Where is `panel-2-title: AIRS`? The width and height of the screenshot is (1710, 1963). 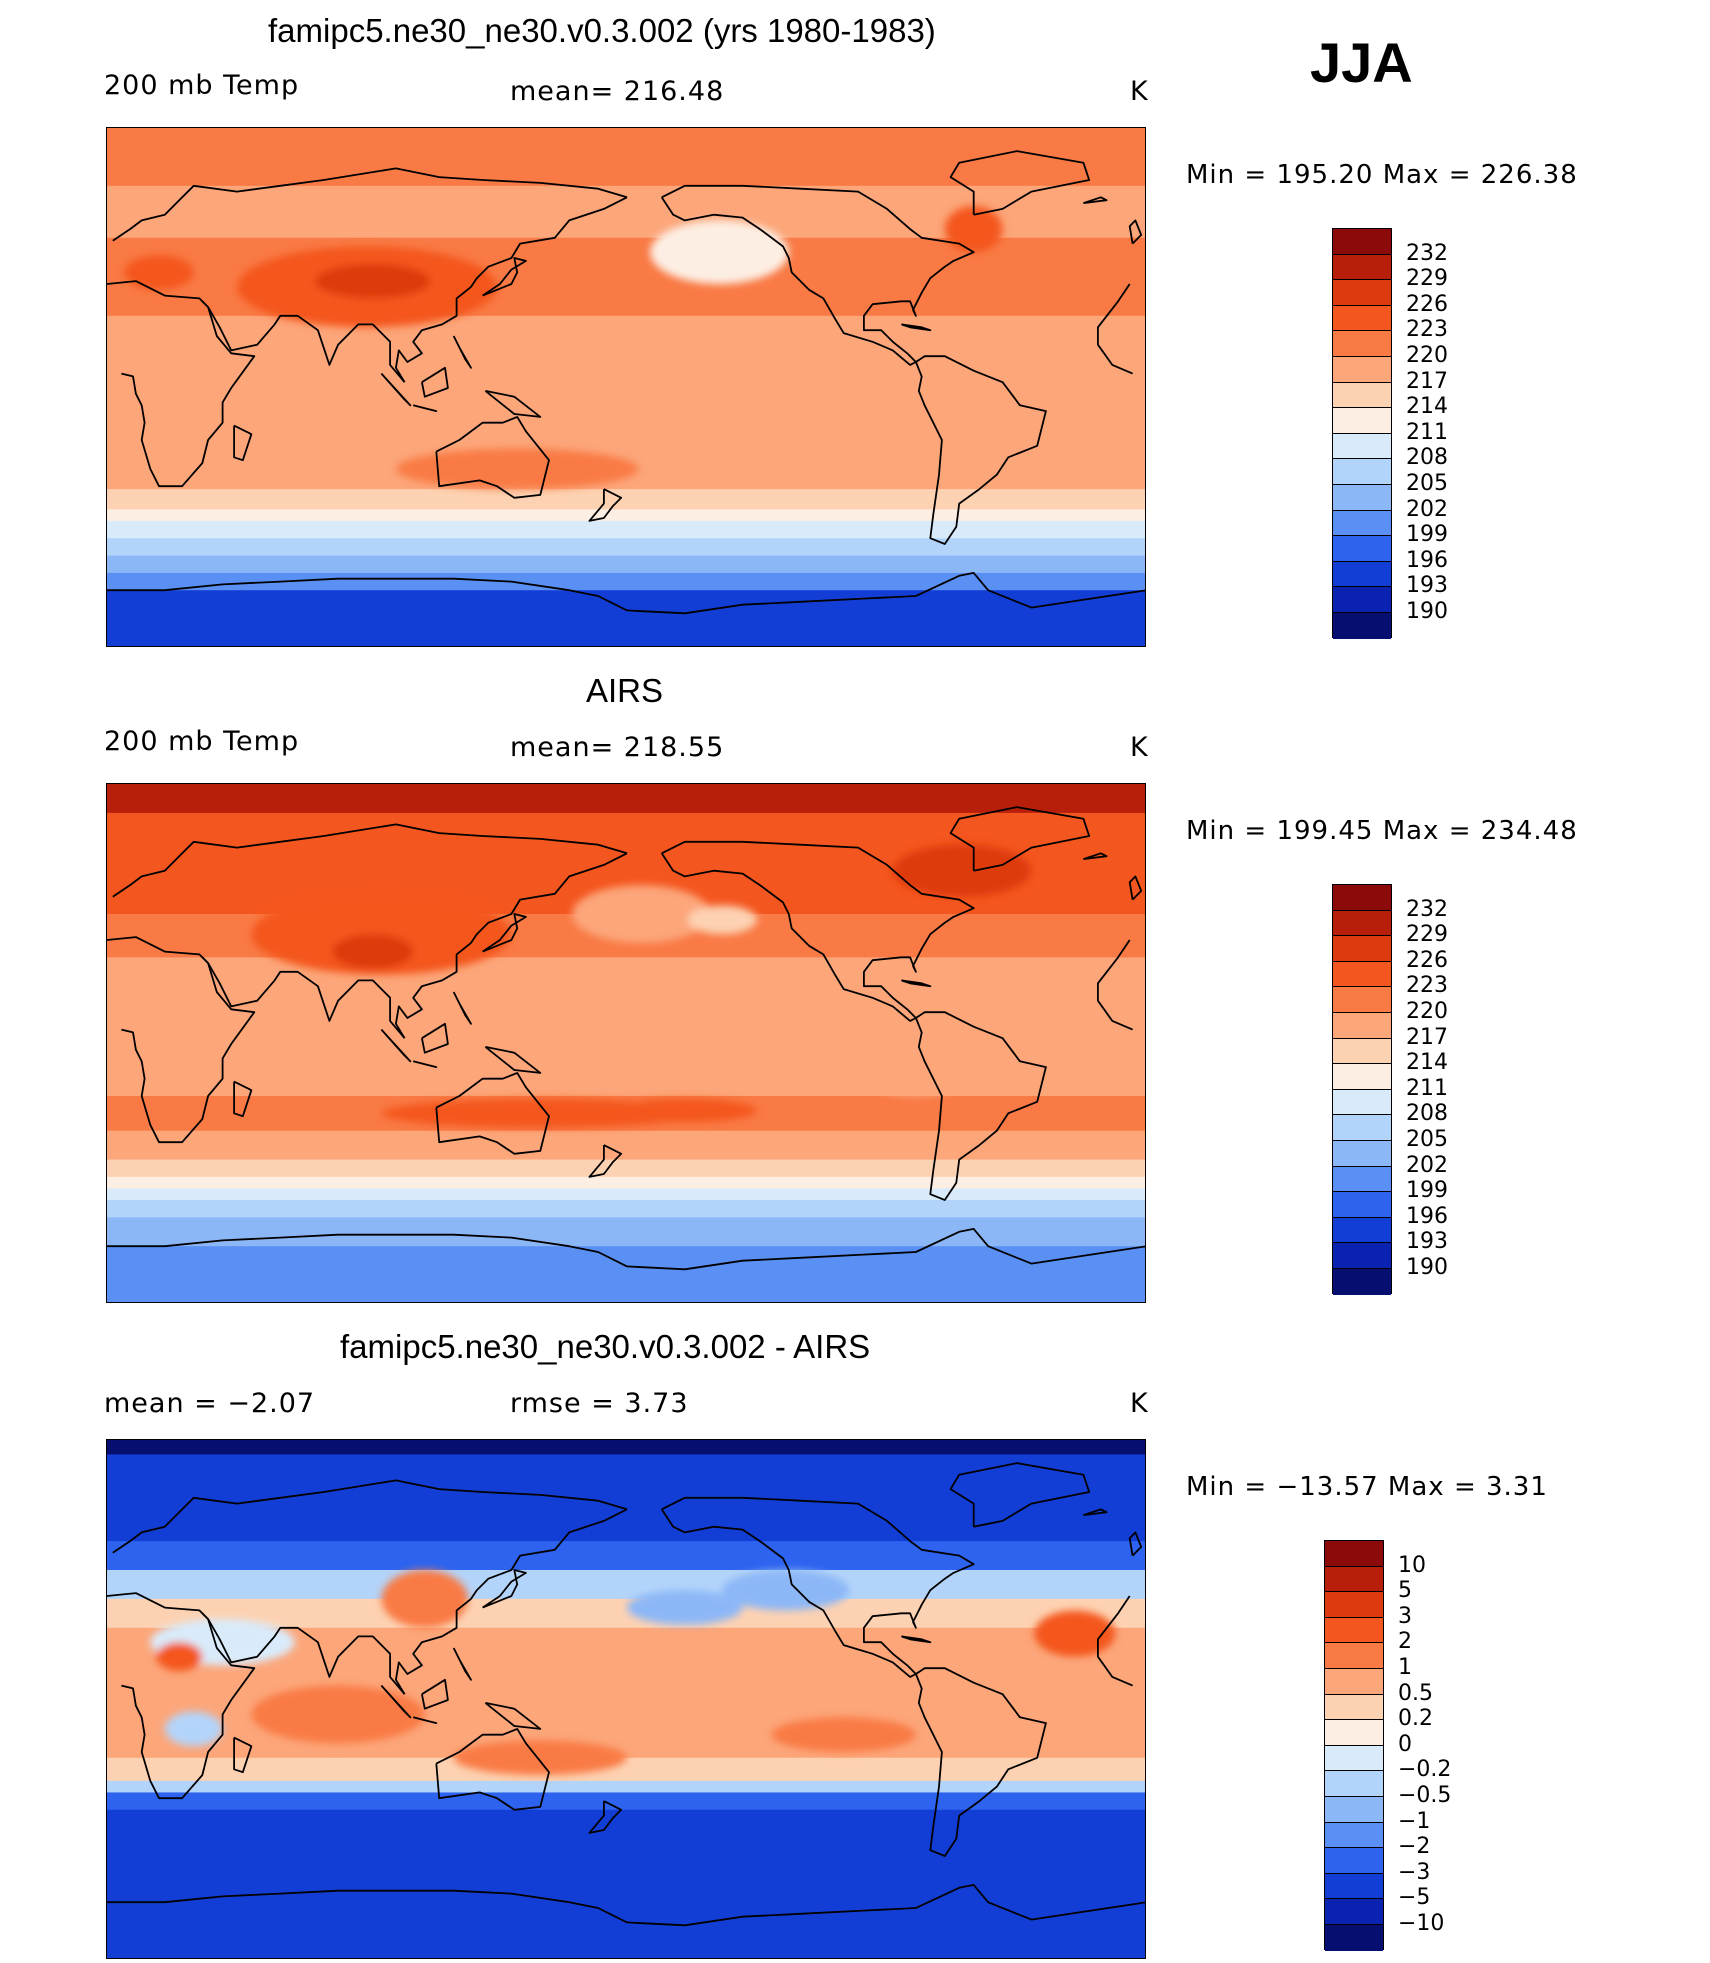 panel-2-title: AIRS is located at coordinates (625, 690).